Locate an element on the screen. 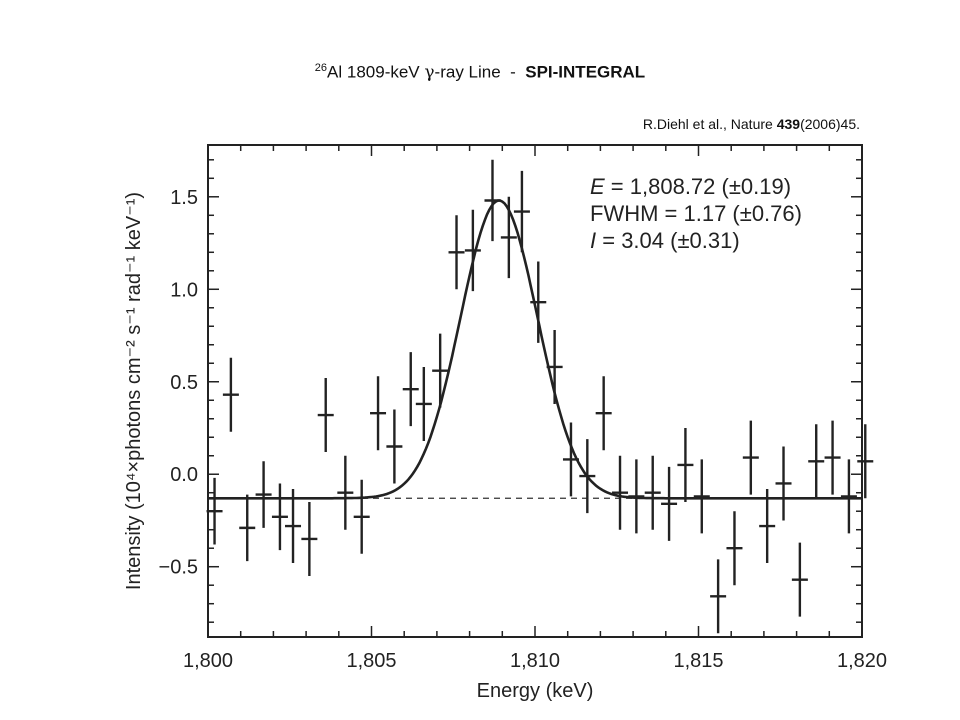  x-axis-label: Energy (keV) is located at coordinates (535, 691).